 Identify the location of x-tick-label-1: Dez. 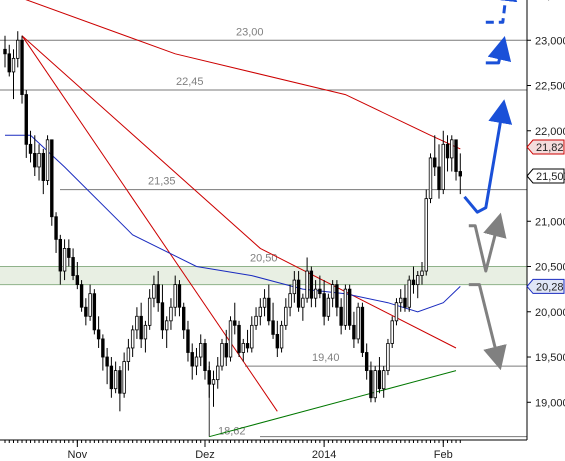
(205, 455).